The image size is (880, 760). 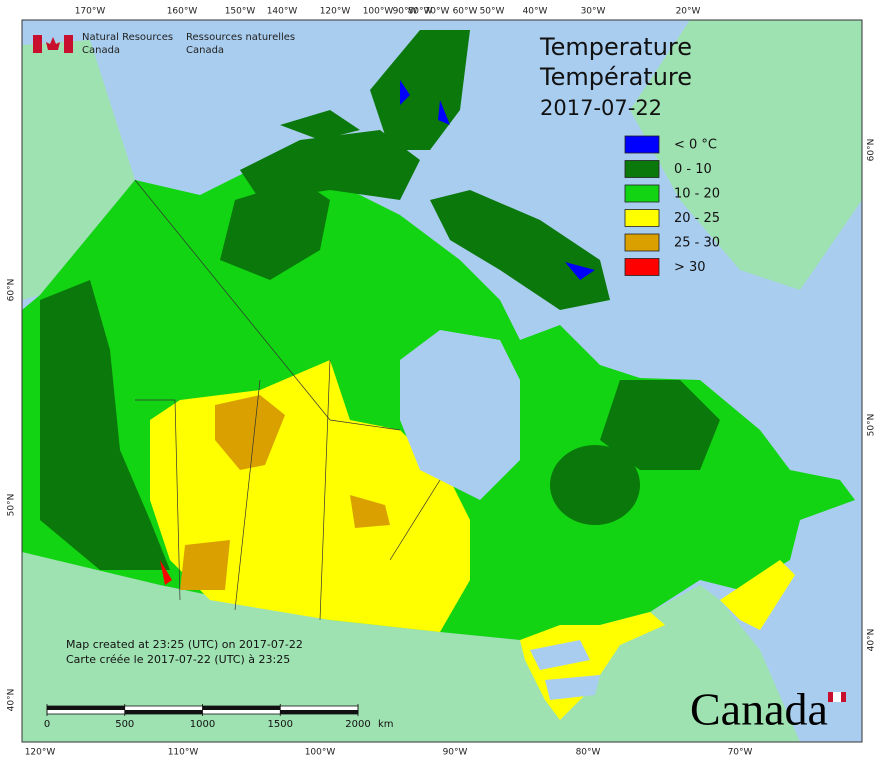 I want to click on maritimes, so click(x=757, y=595).